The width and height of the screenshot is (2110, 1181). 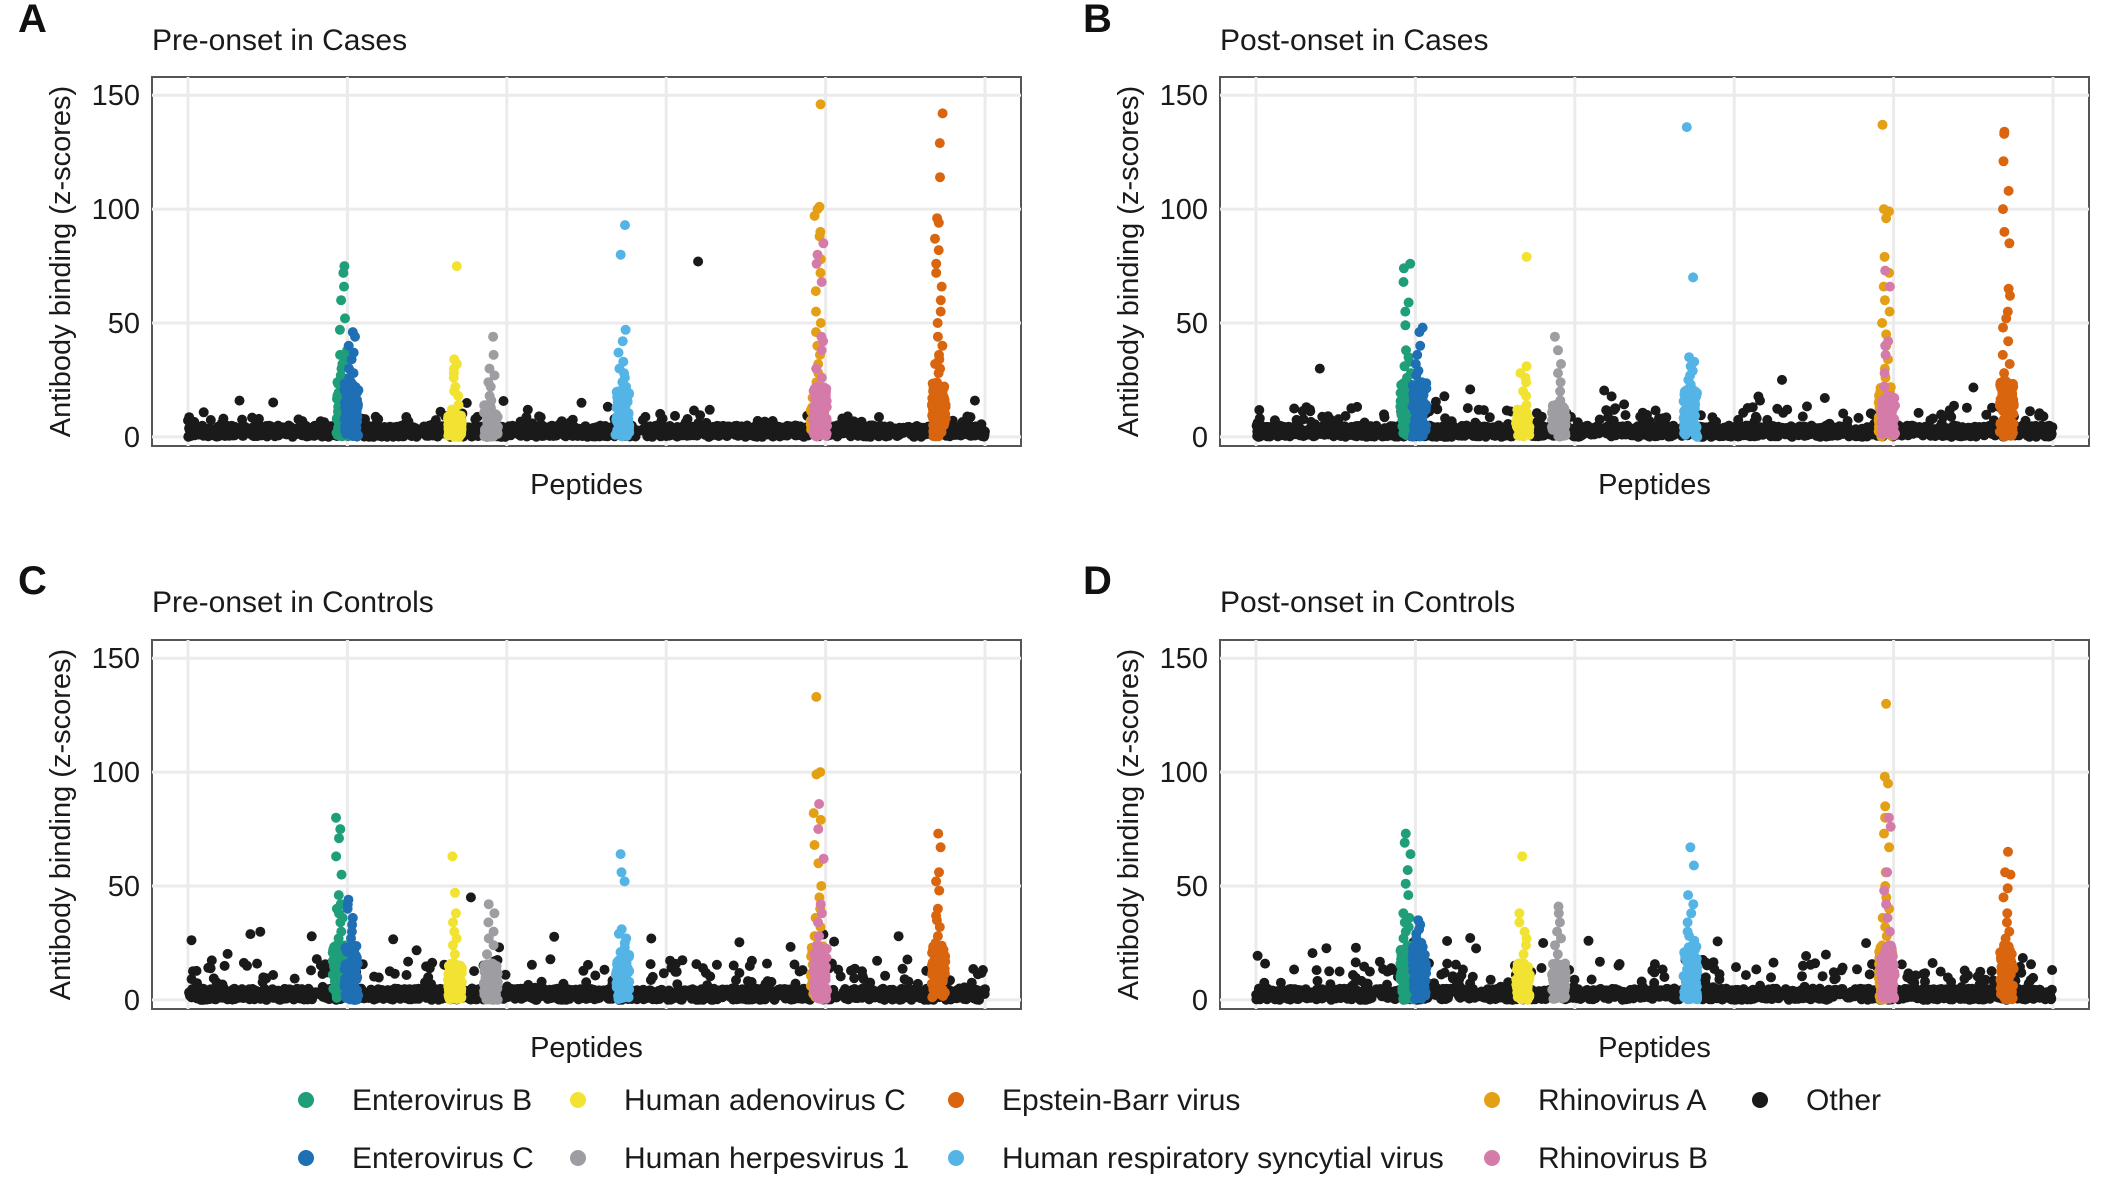 What do you see at coordinates (1200, 438) in the screenshot?
I see `y-tick-label: 0` at bounding box center [1200, 438].